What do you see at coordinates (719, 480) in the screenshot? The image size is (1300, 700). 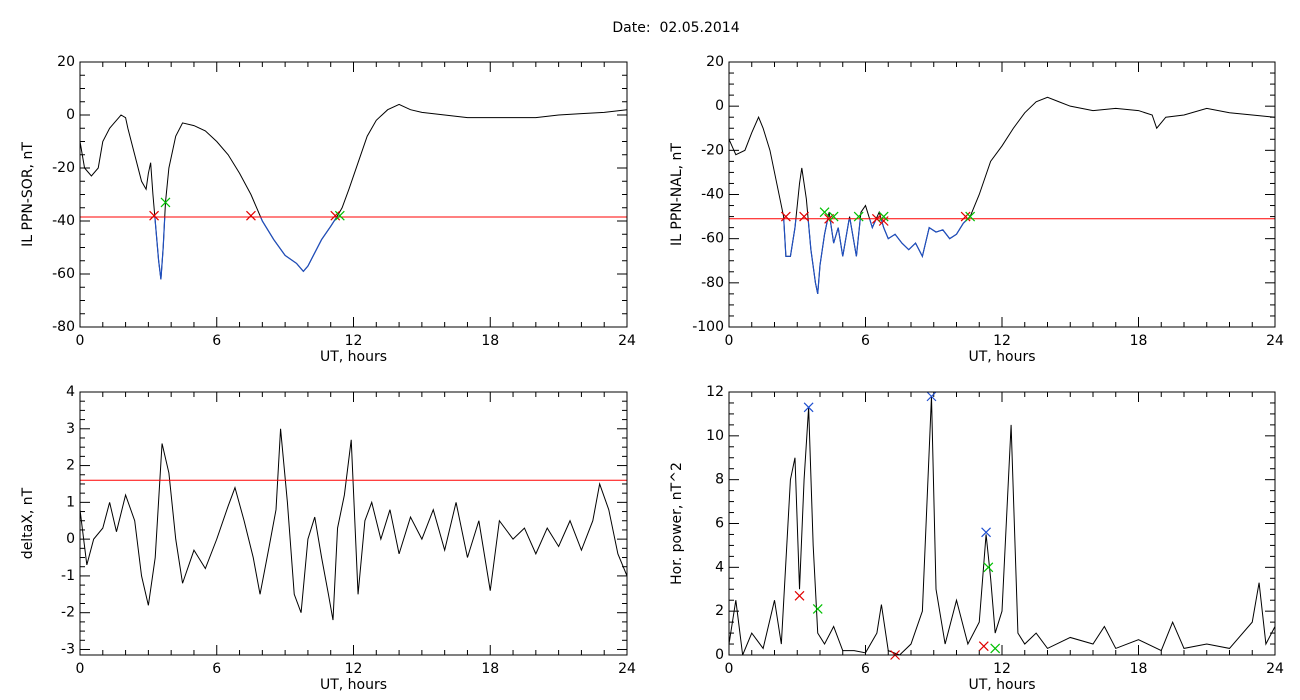 I see `y-tick-label: 8` at bounding box center [719, 480].